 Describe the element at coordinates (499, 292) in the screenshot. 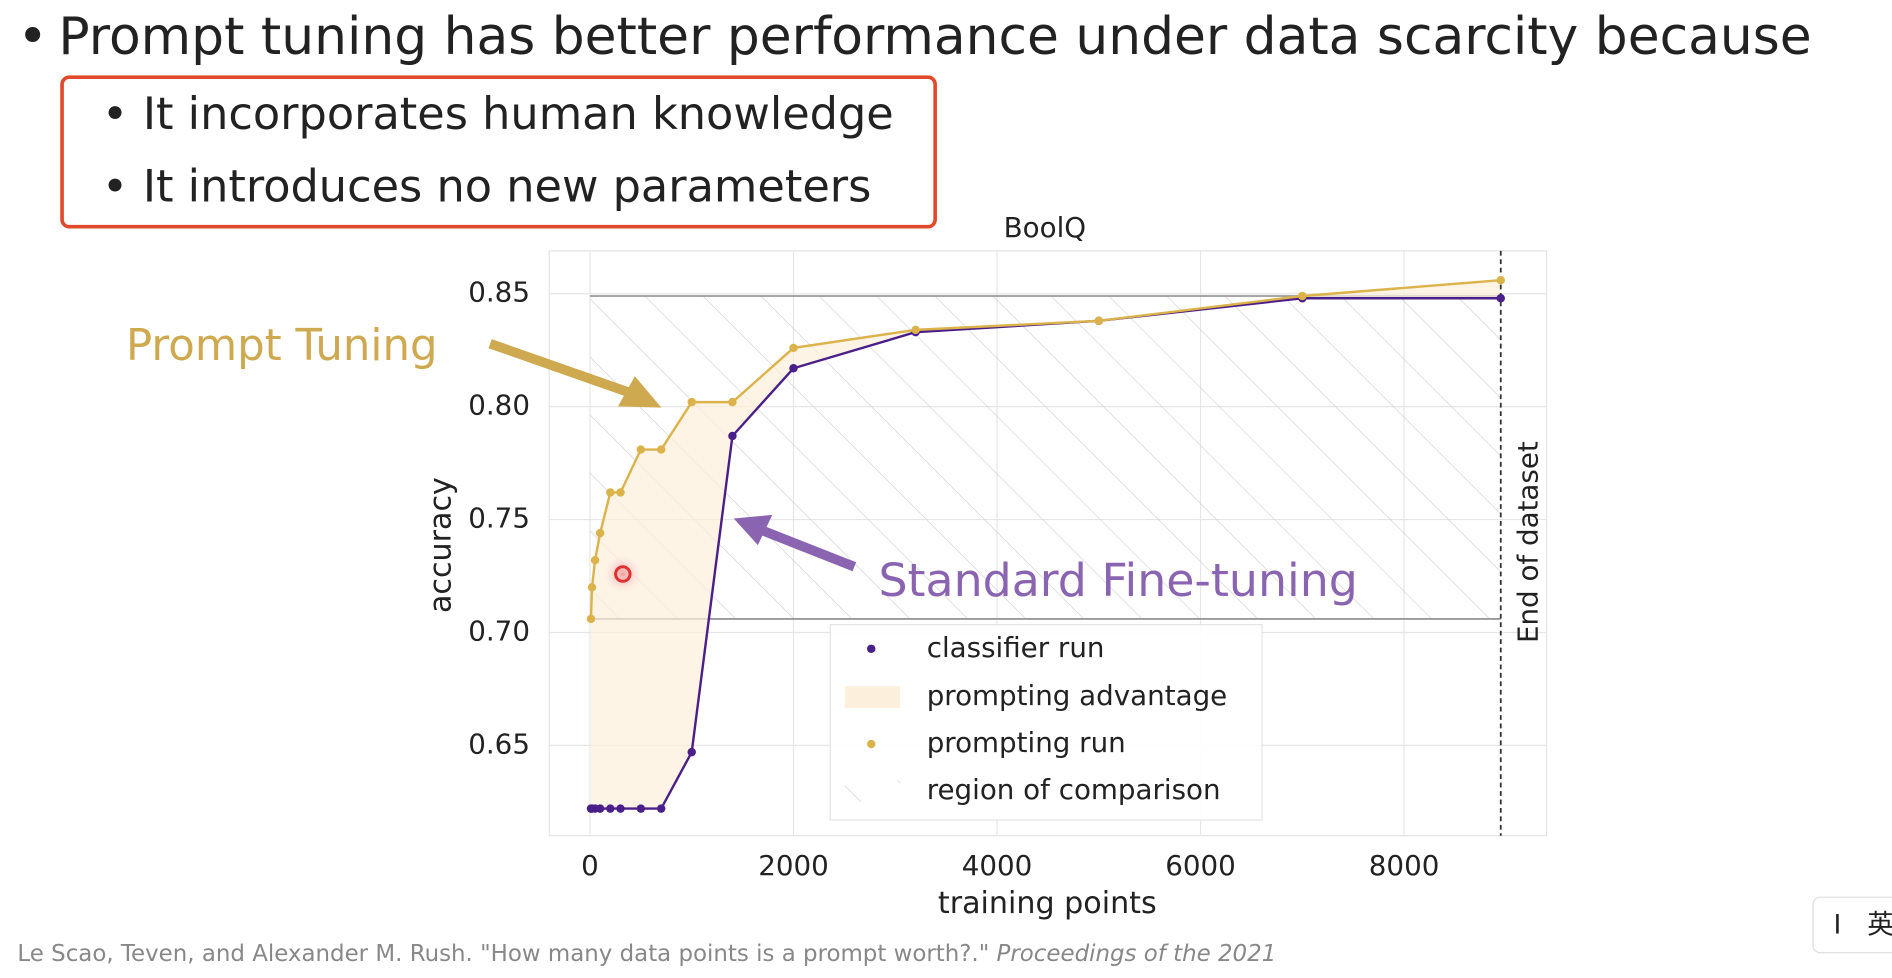

I see `y-tick-label: 0.85` at that location.